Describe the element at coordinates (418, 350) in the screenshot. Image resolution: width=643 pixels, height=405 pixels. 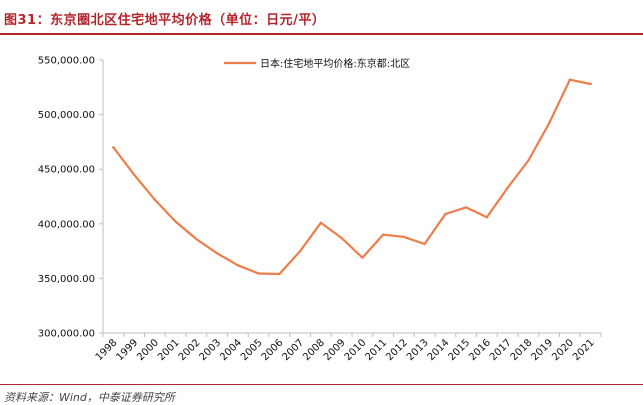
I see `x-tick-label: 2013` at that location.